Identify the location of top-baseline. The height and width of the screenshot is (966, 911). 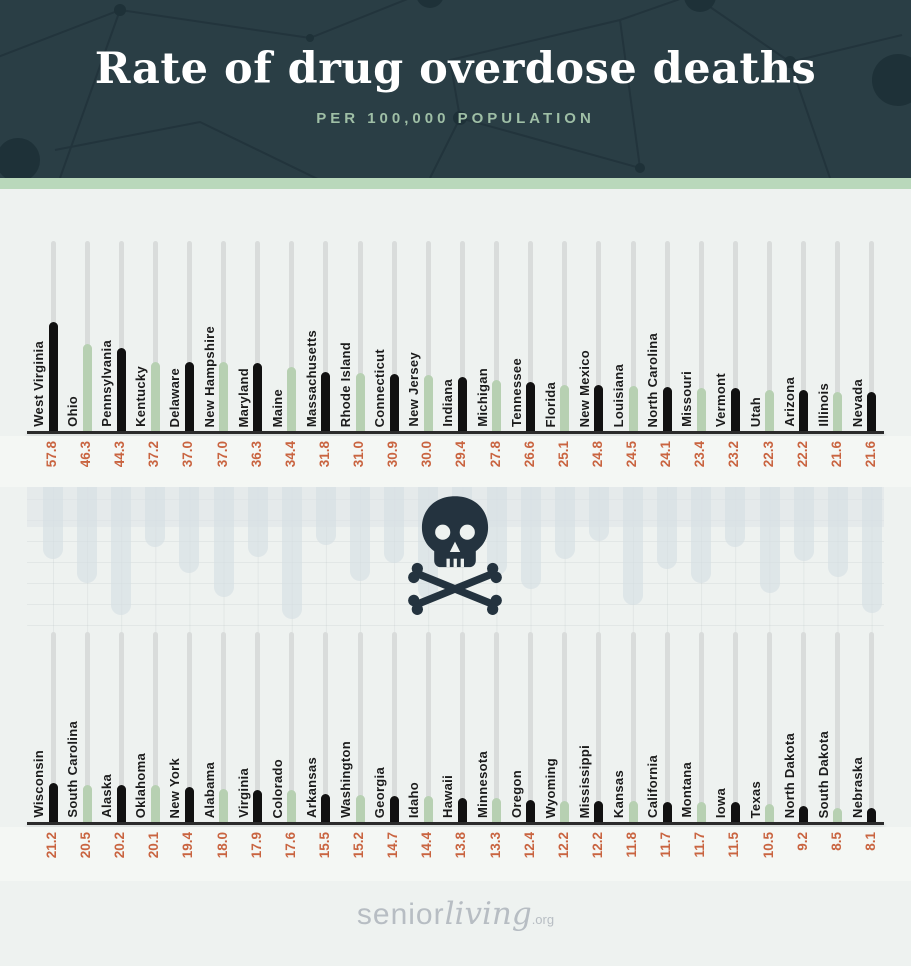
(455, 432).